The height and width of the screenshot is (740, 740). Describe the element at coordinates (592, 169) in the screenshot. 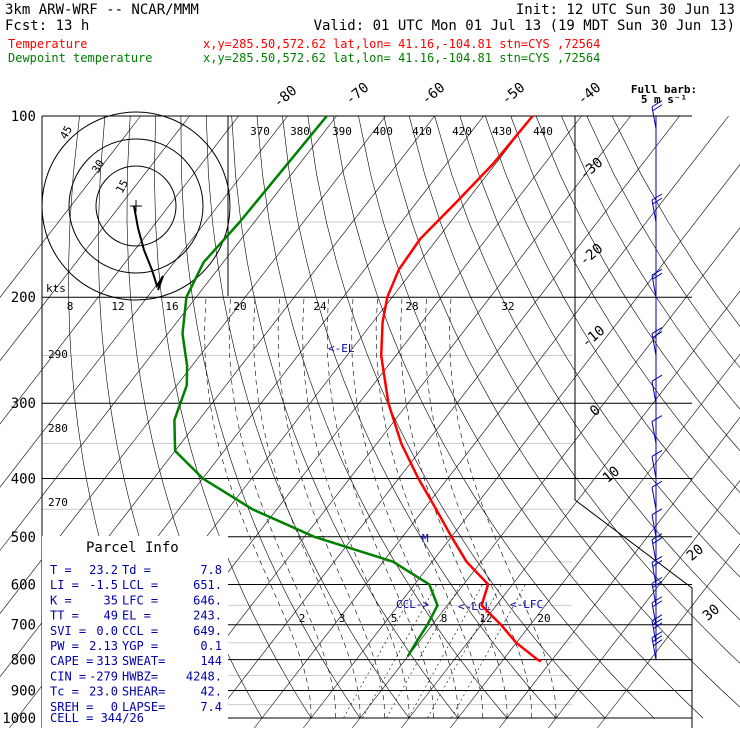

I see `isotherm-label: -30` at that location.